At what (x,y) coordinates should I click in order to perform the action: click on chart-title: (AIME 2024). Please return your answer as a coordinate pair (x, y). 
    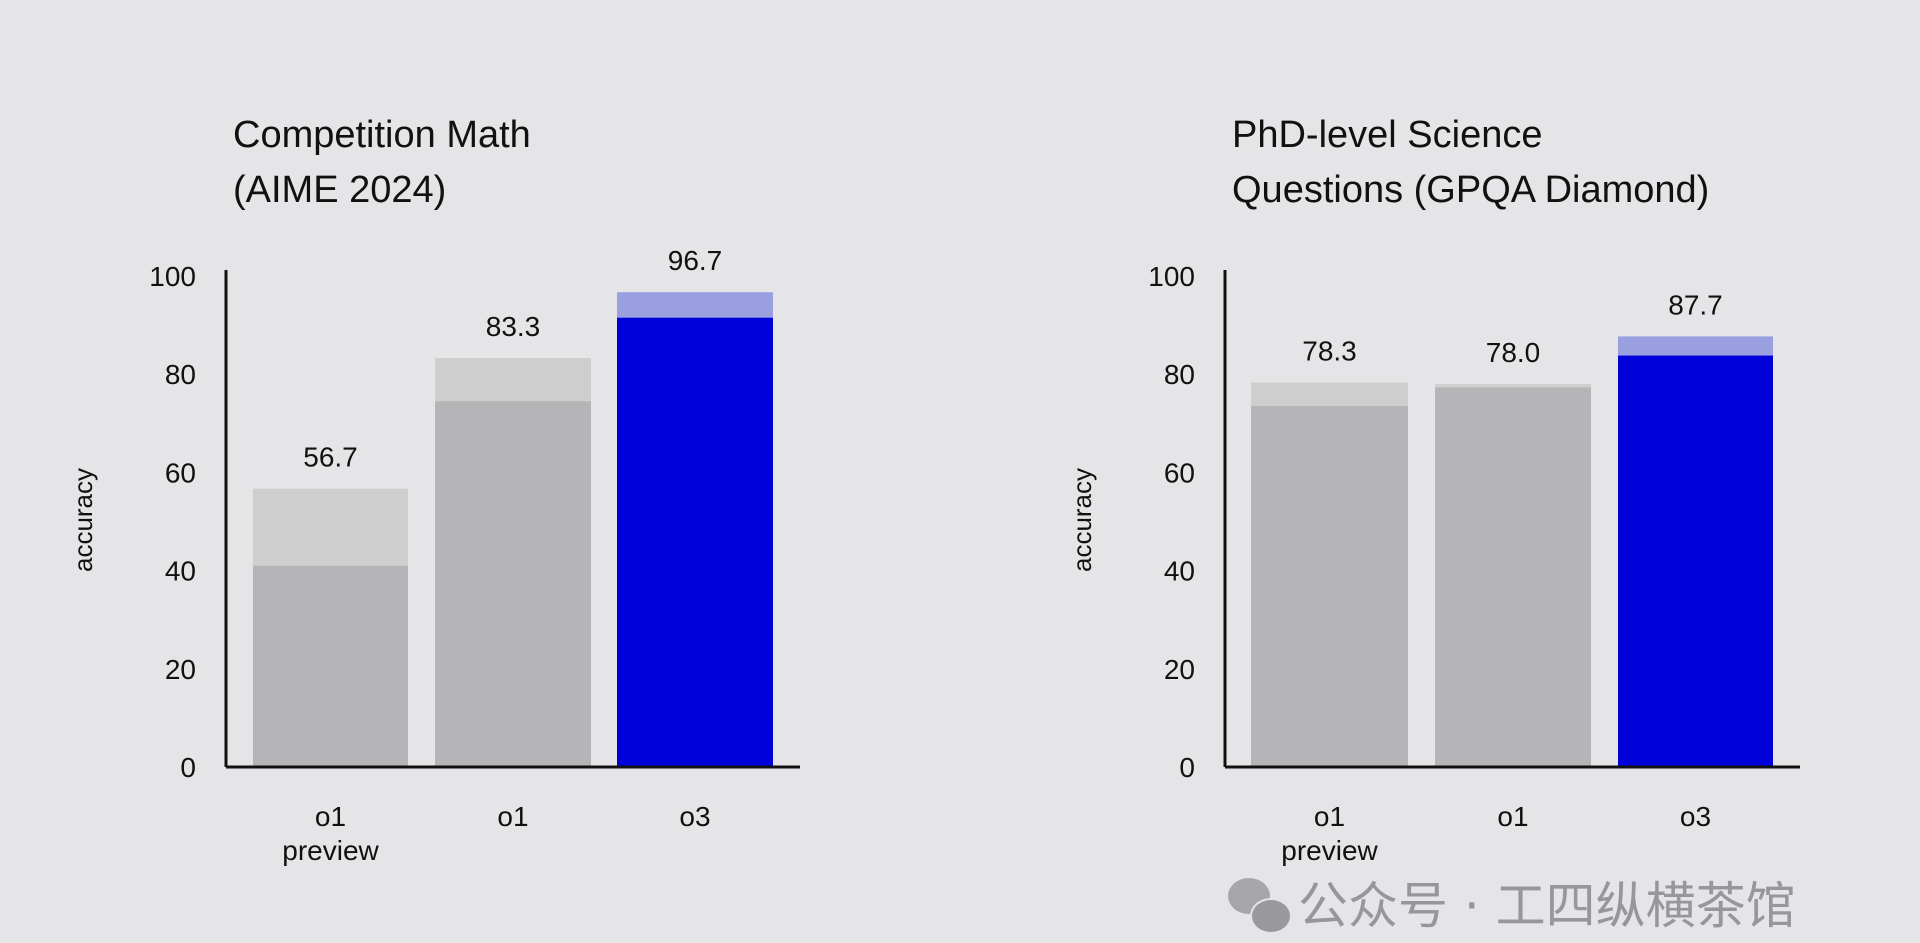
    Looking at the image, I should click on (339, 190).